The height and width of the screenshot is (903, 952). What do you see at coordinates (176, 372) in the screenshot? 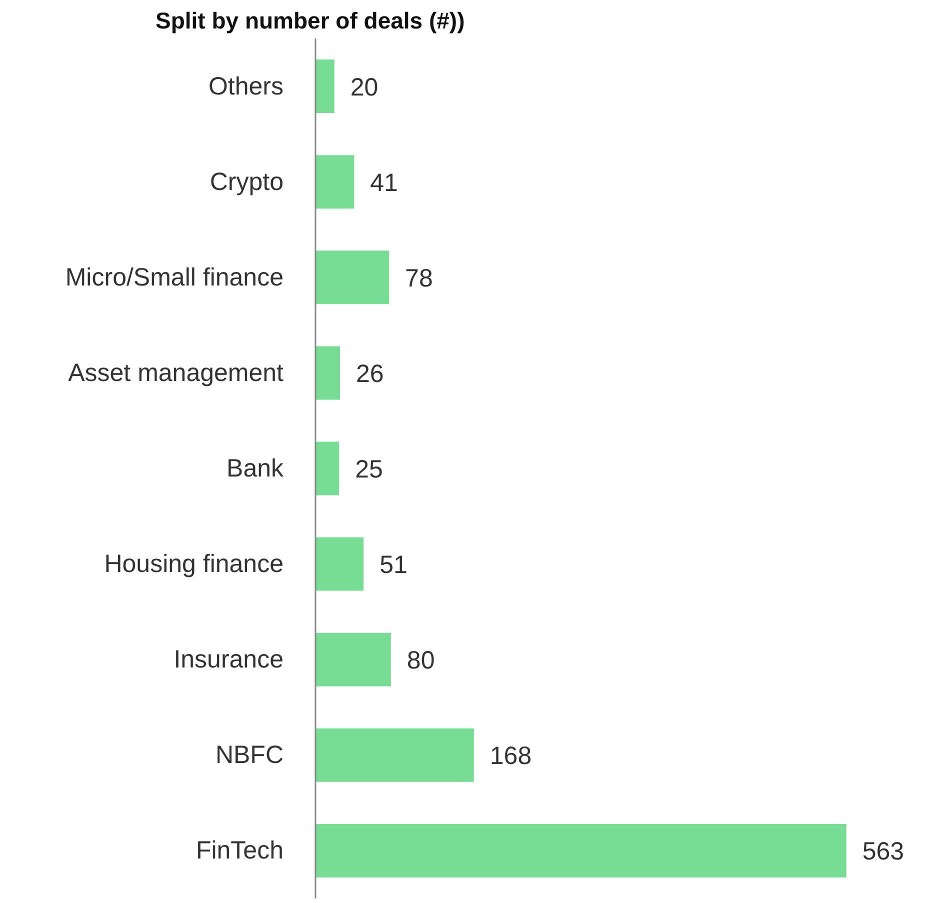
I see `y-tick-label: Asset management` at bounding box center [176, 372].